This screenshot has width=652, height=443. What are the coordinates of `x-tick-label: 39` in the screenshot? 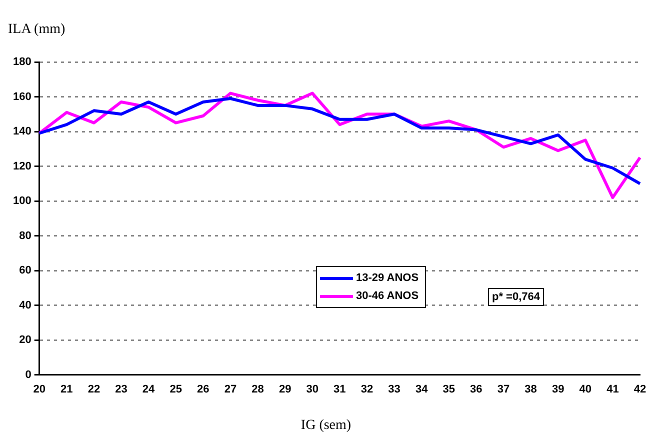 It's located at (558, 389).